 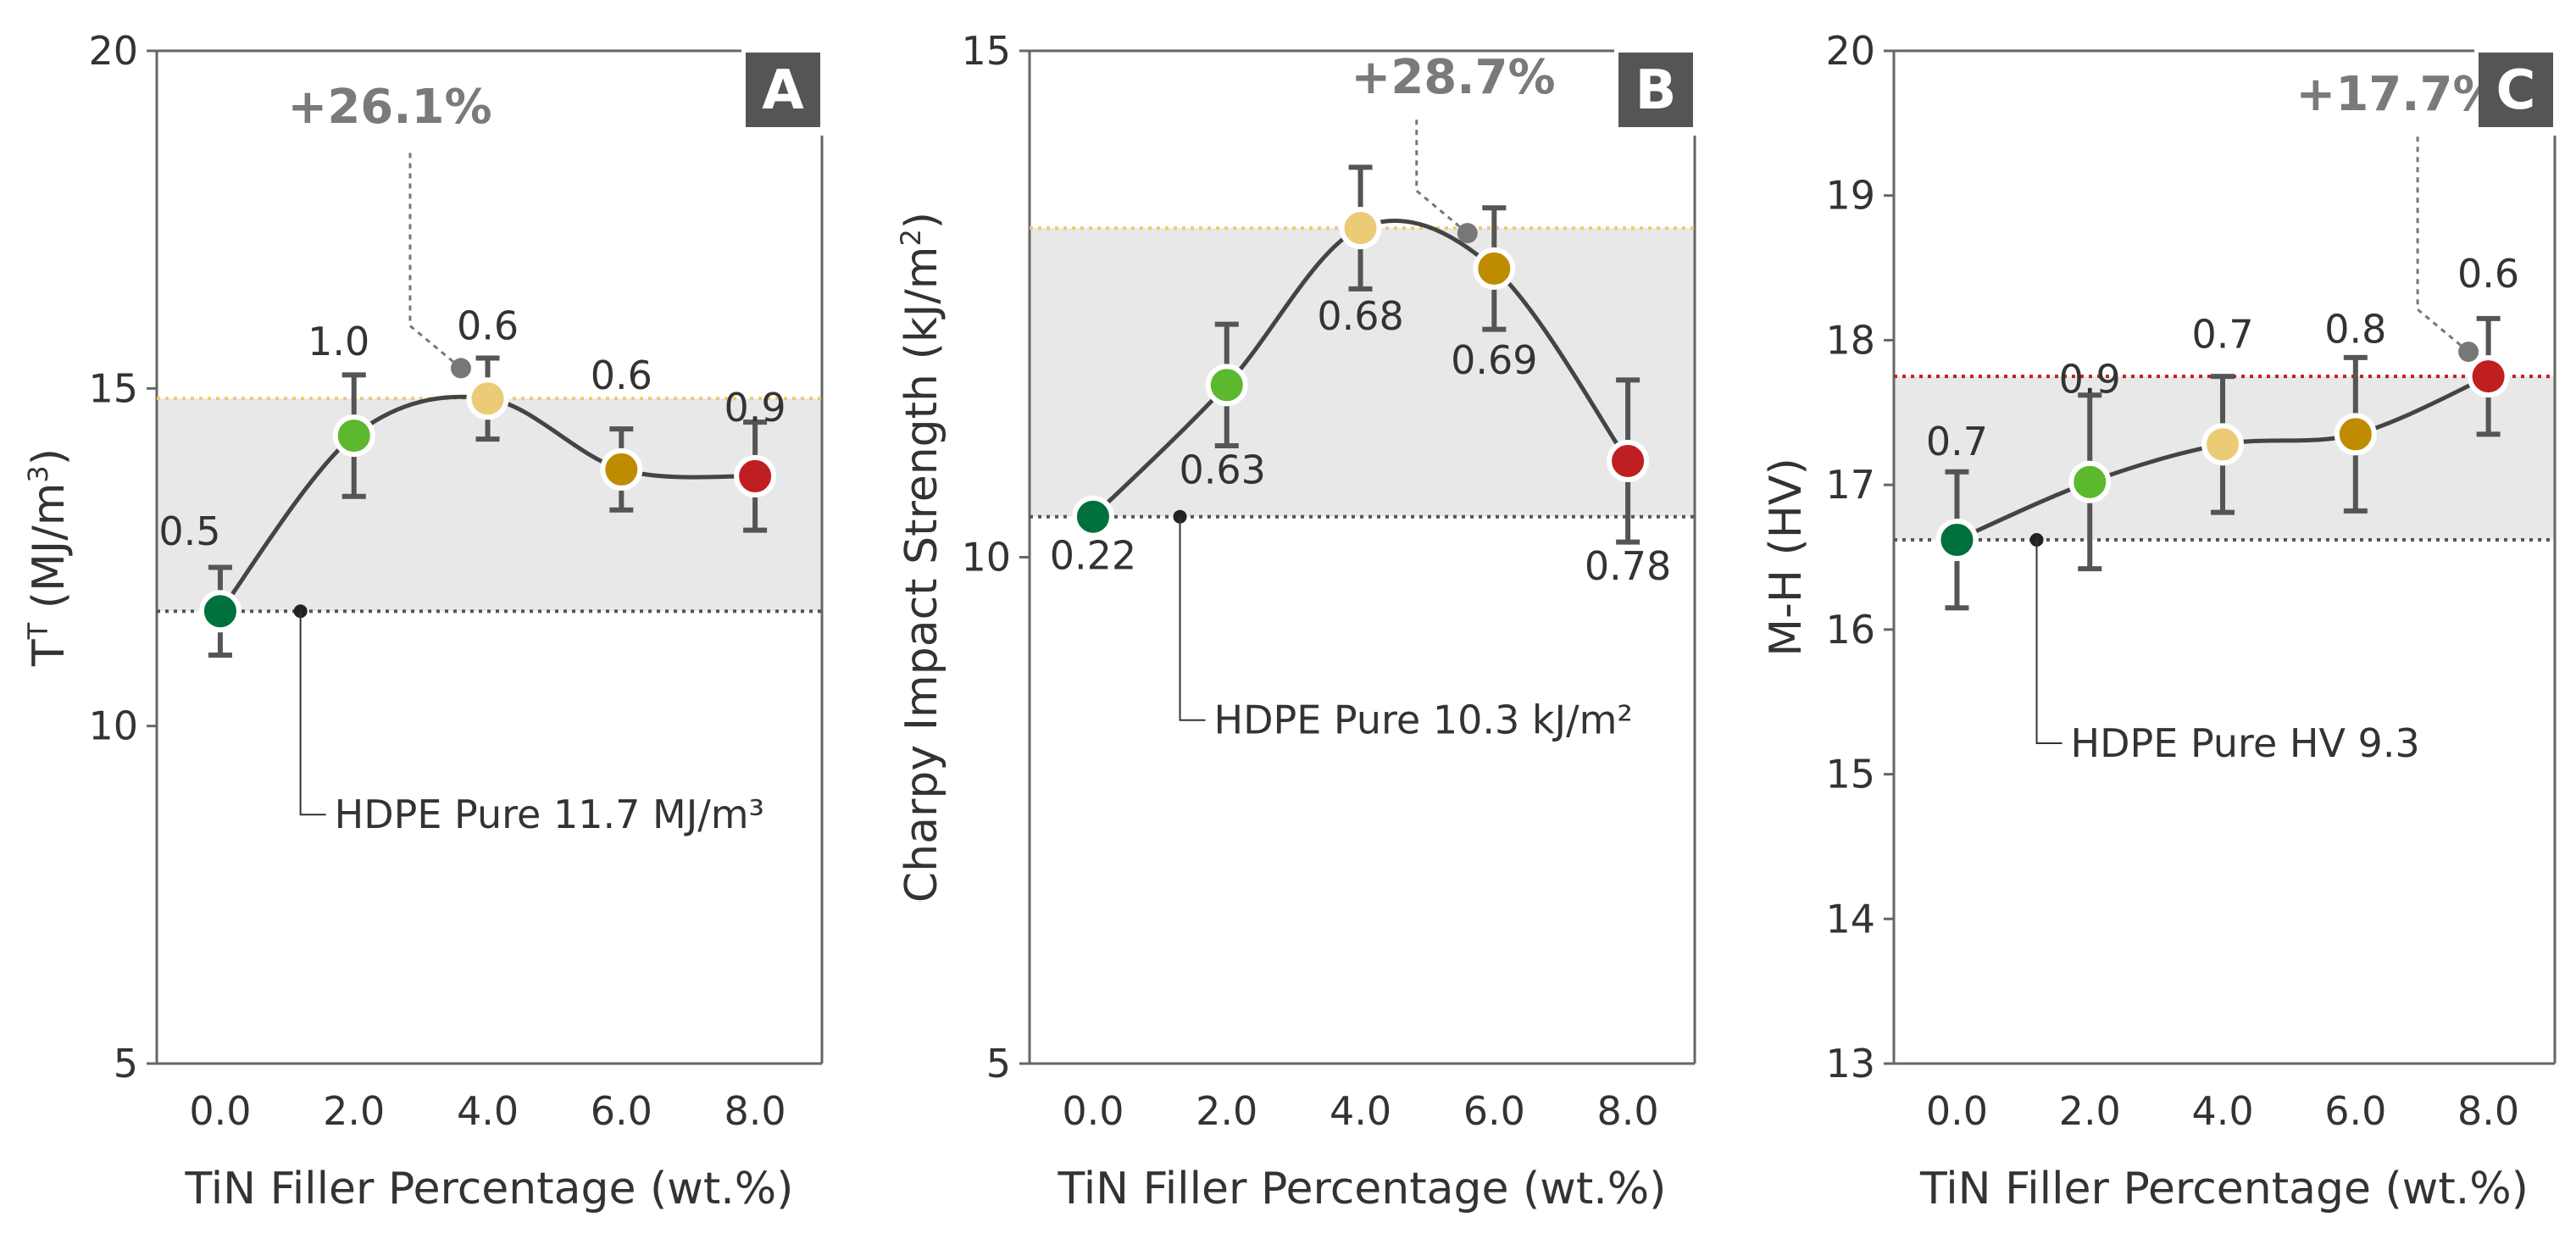 I want to click on panel-letter: C, so click(x=2516, y=91).